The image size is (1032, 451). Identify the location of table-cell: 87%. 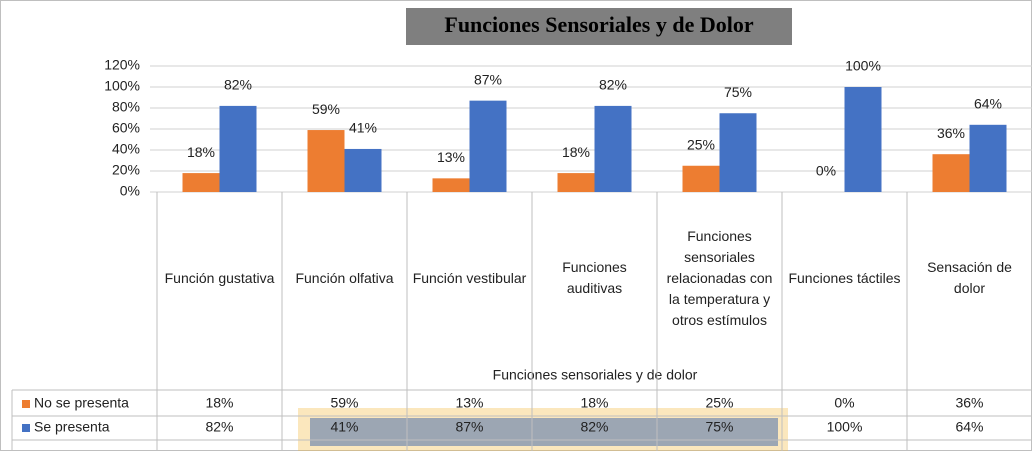
(469, 427).